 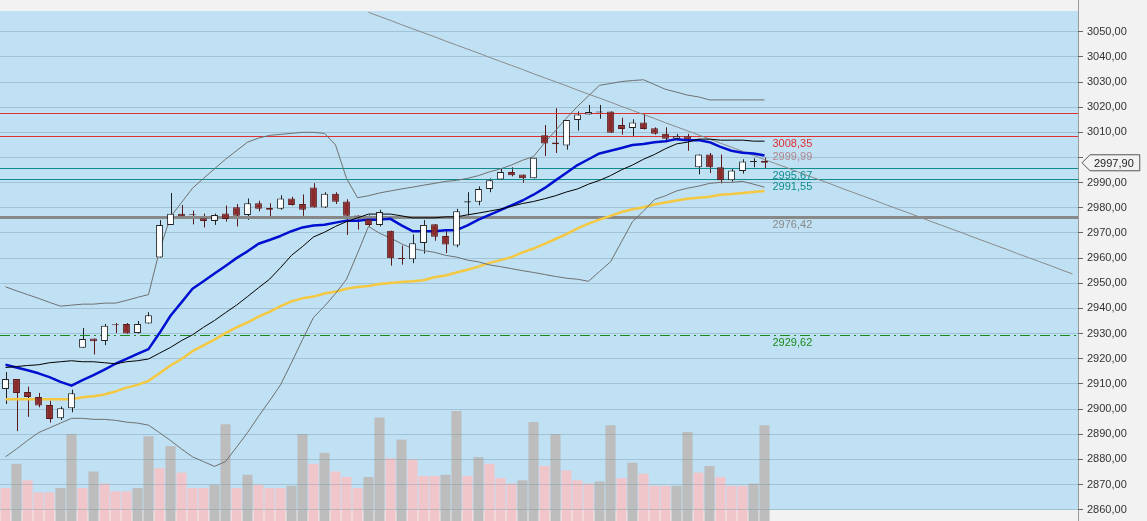 What do you see at coordinates (1114, 162) in the screenshot?
I see `text: 2997,90` at bounding box center [1114, 162].